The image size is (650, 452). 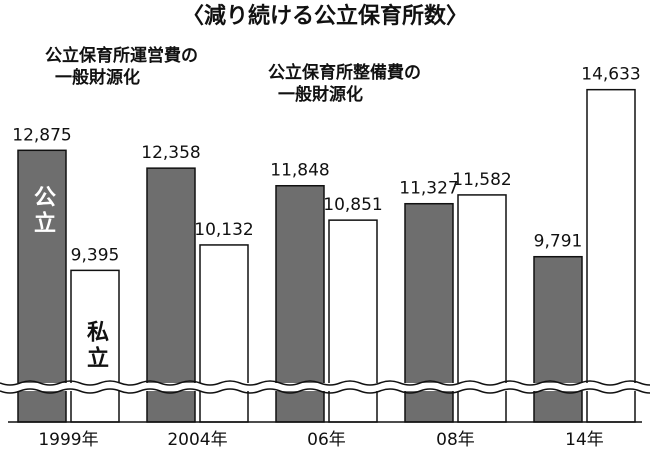 I want to click on legend-label: 公立, so click(x=43, y=211).